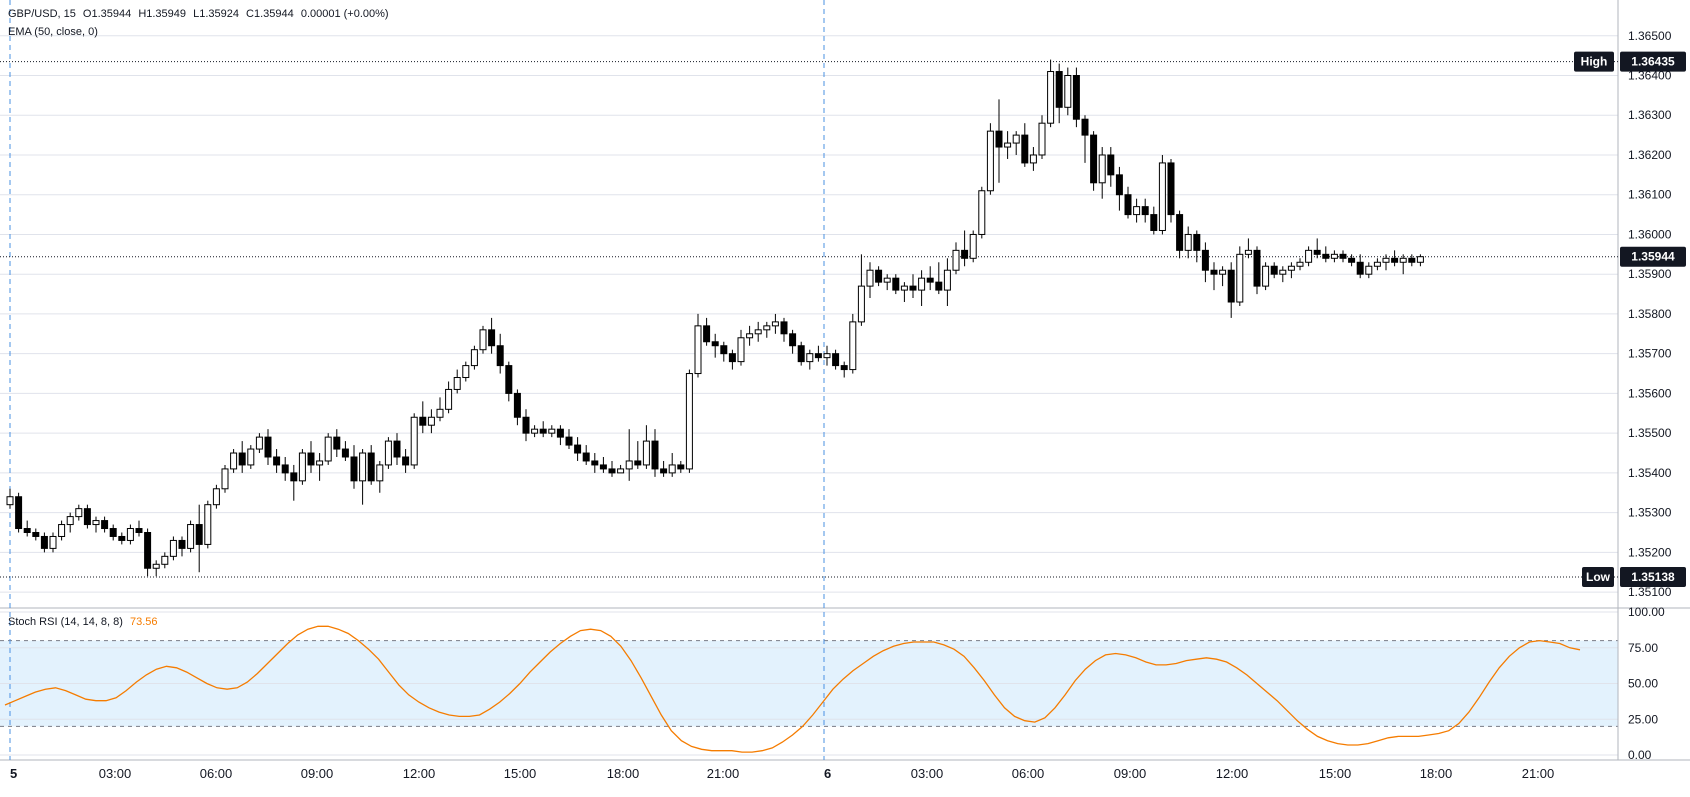 This screenshot has width=1690, height=797. I want to click on price-tick-label: 1.35100, so click(1650, 592).